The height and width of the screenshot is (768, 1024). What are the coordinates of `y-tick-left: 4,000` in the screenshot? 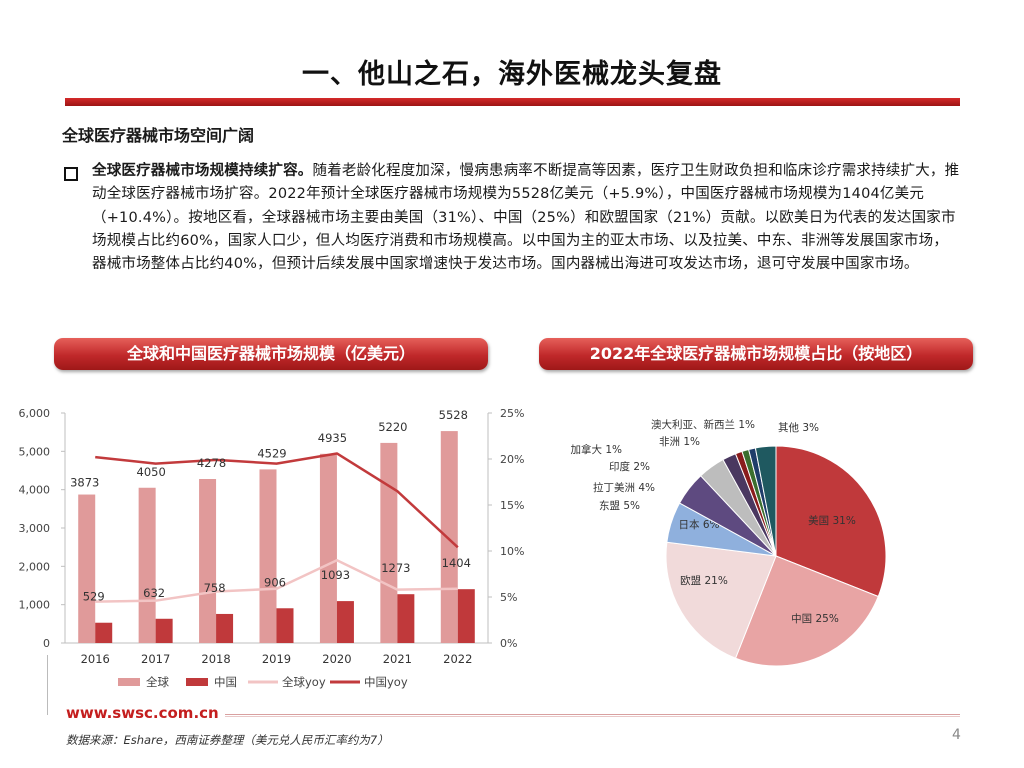 It's located at (35, 490).